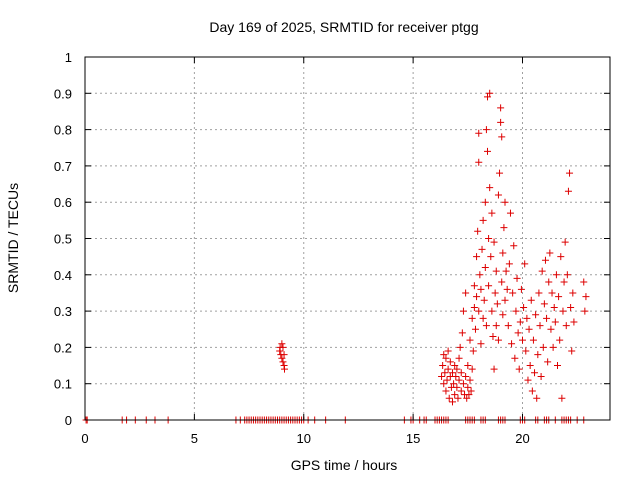  I want to click on x-tick-label: 10, so click(304, 438).